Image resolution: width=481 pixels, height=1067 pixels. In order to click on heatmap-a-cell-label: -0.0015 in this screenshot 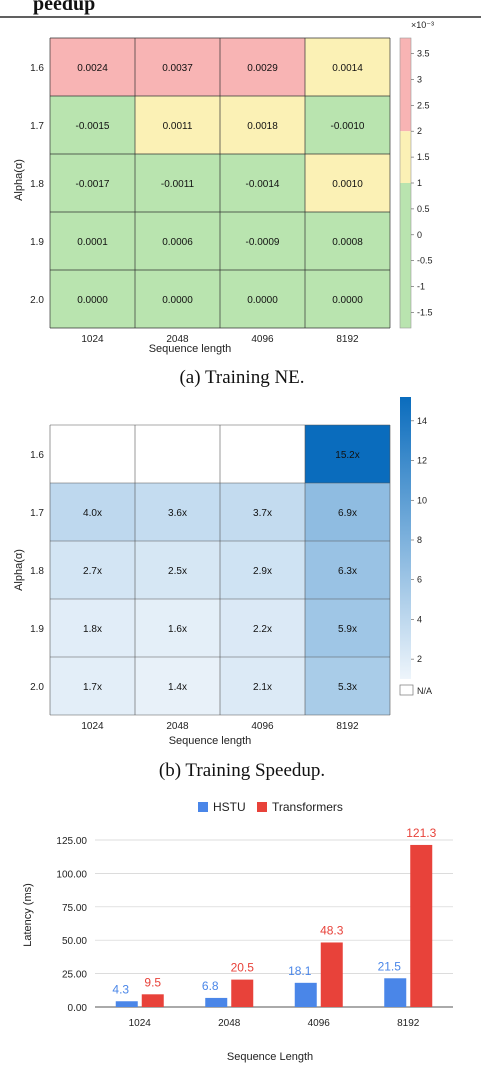, I will do `click(93, 126)`.